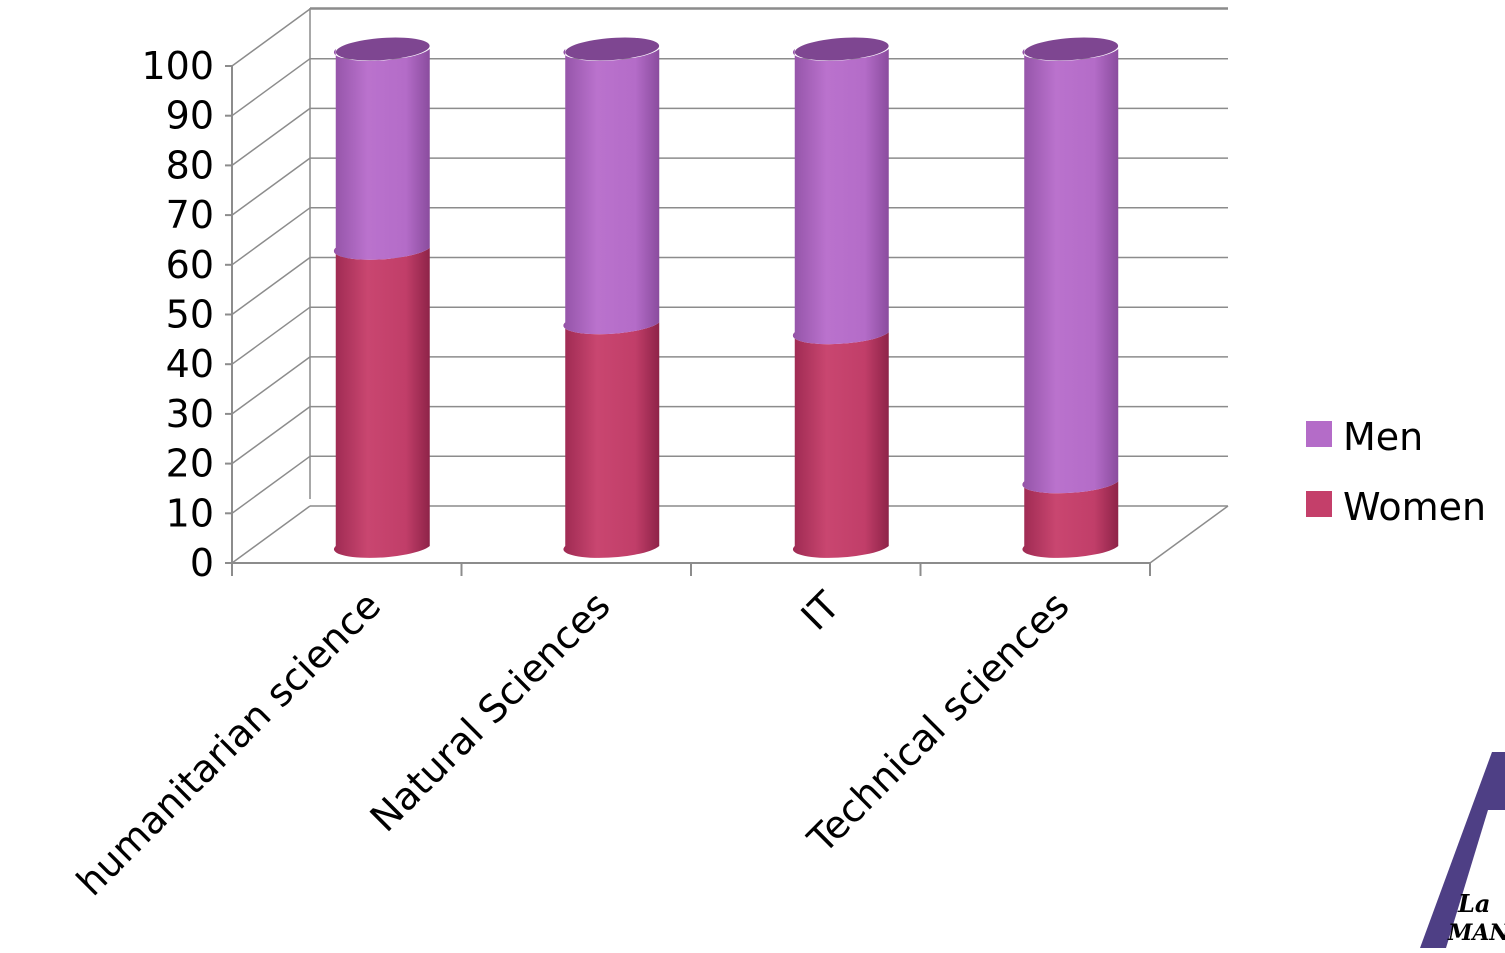 The image size is (1505, 953). What do you see at coordinates (1414, 507) in the screenshot?
I see `legend-label-women: Women` at bounding box center [1414, 507].